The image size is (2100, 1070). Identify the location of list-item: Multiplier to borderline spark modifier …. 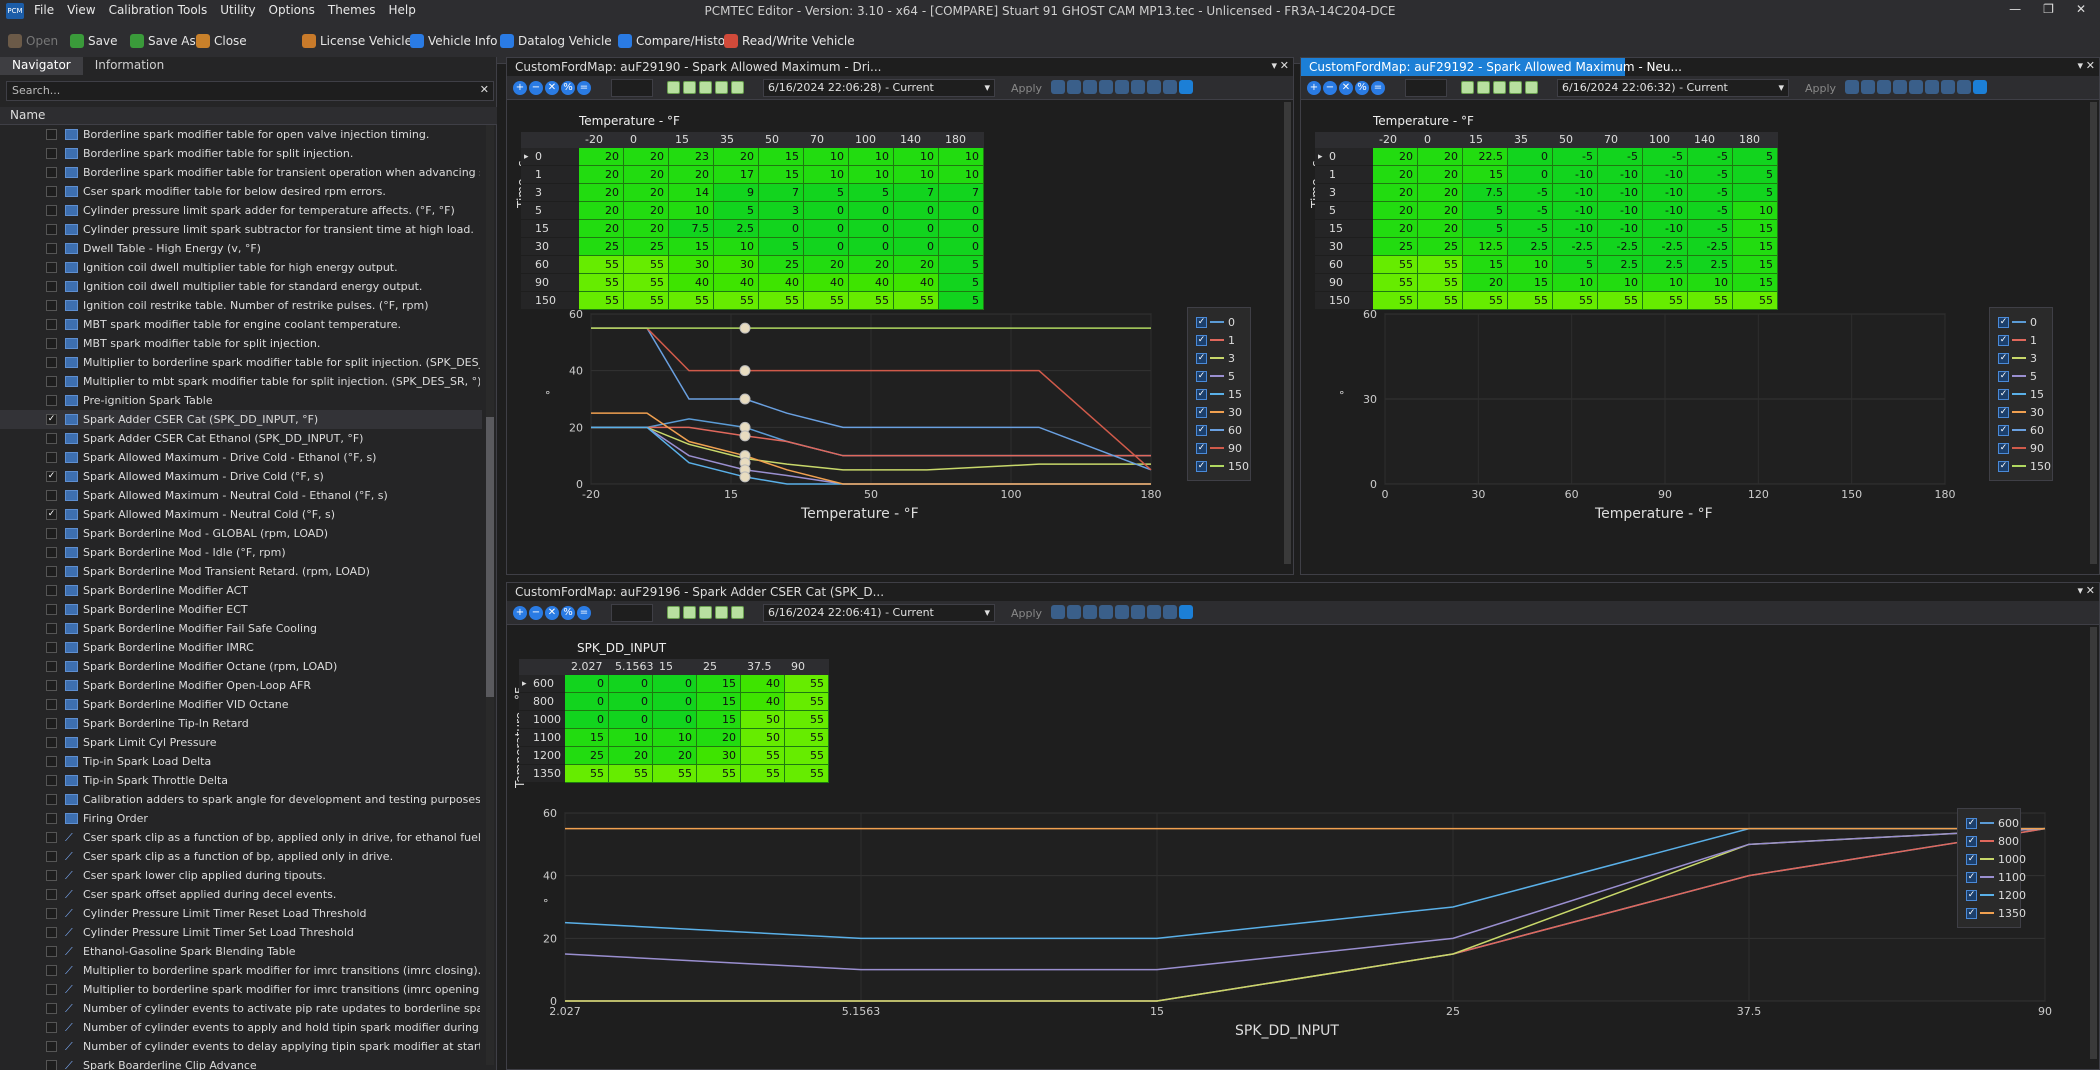
(241, 362).